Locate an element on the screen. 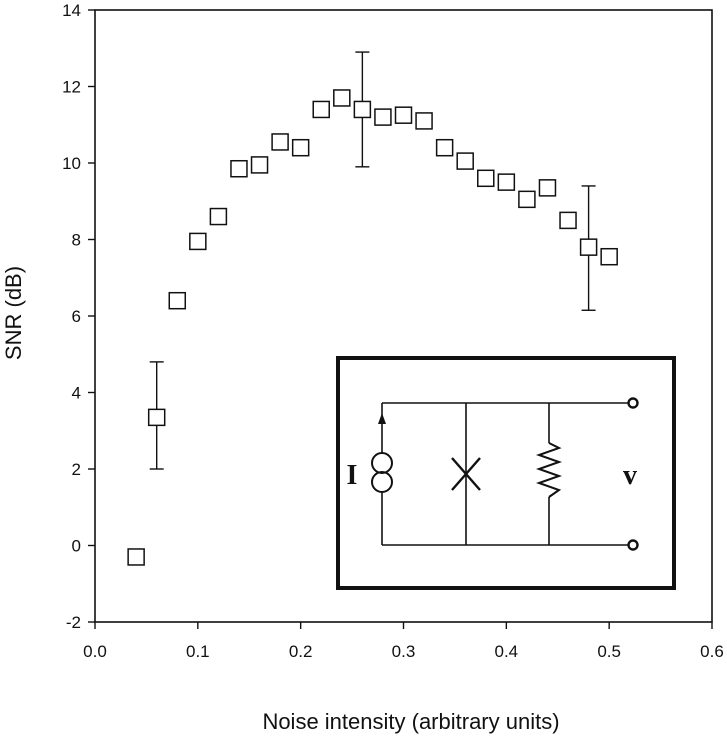  x-tick-label: 0.5 is located at coordinates (609, 651).